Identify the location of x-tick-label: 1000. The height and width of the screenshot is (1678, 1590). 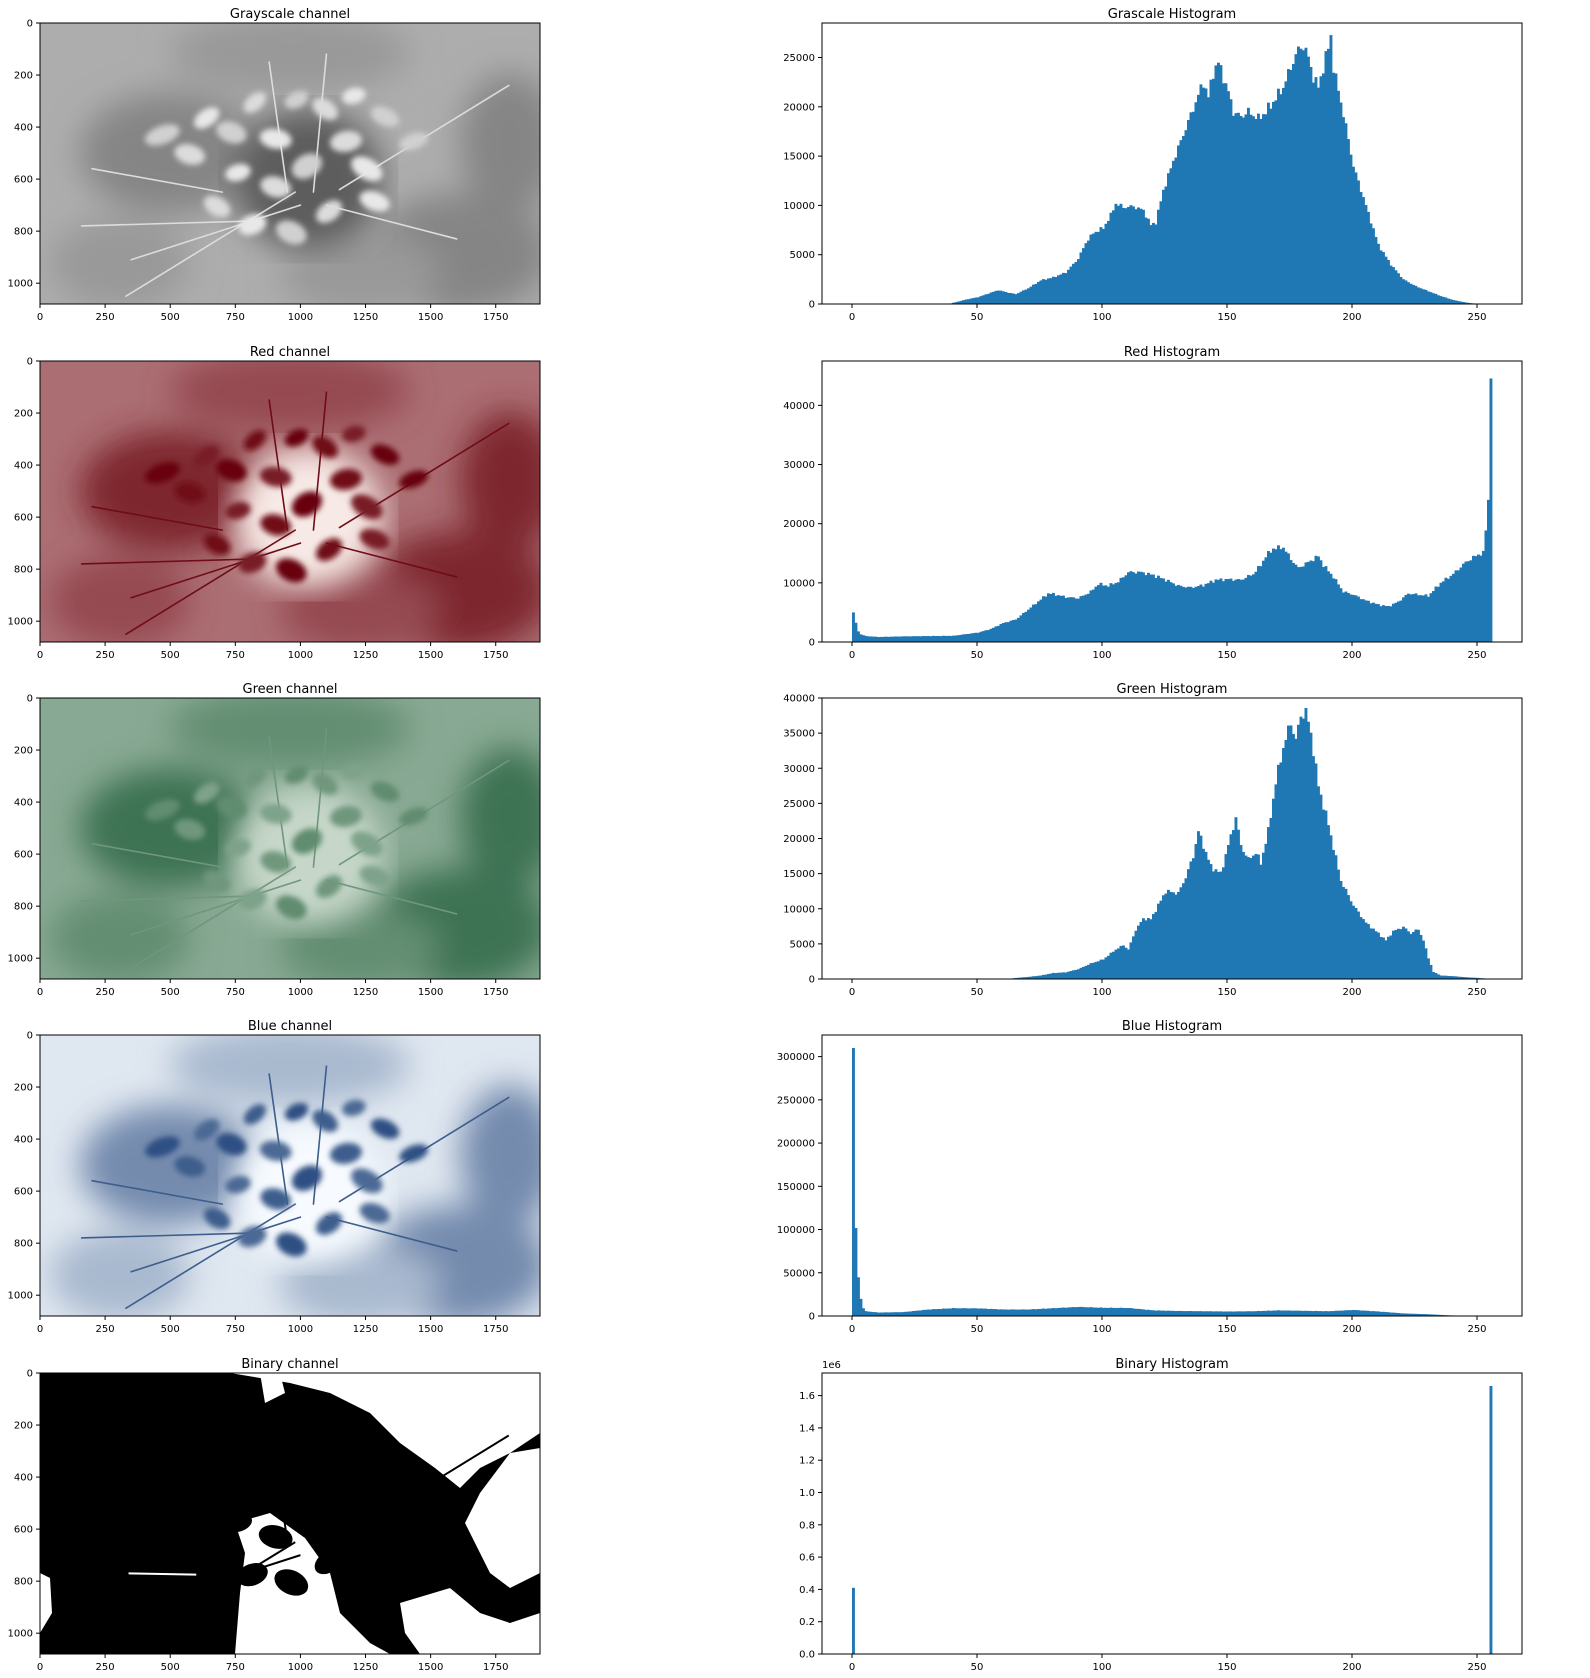
(300, 655).